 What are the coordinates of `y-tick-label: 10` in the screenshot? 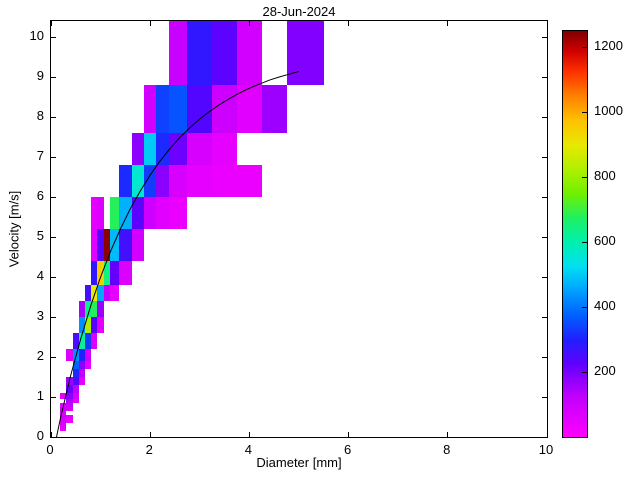 It's located at (36, 35).